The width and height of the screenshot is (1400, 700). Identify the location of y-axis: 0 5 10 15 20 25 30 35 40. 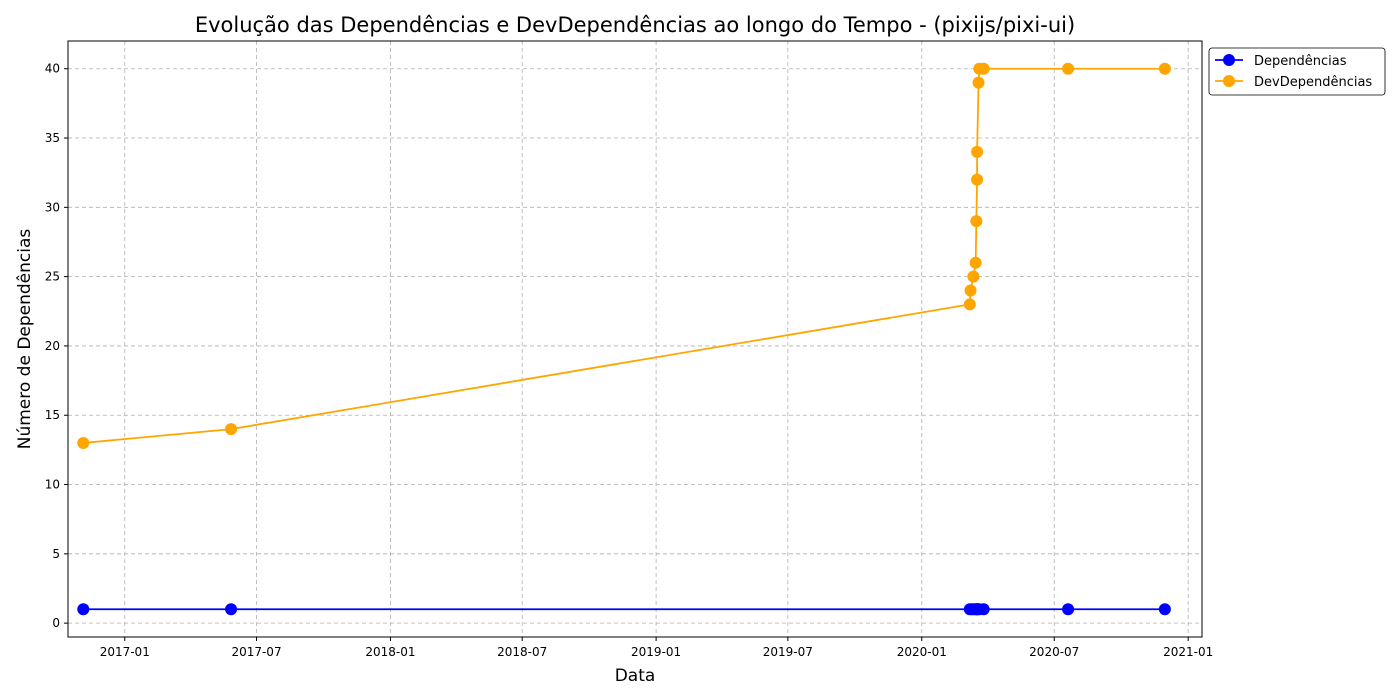
(56, 346).